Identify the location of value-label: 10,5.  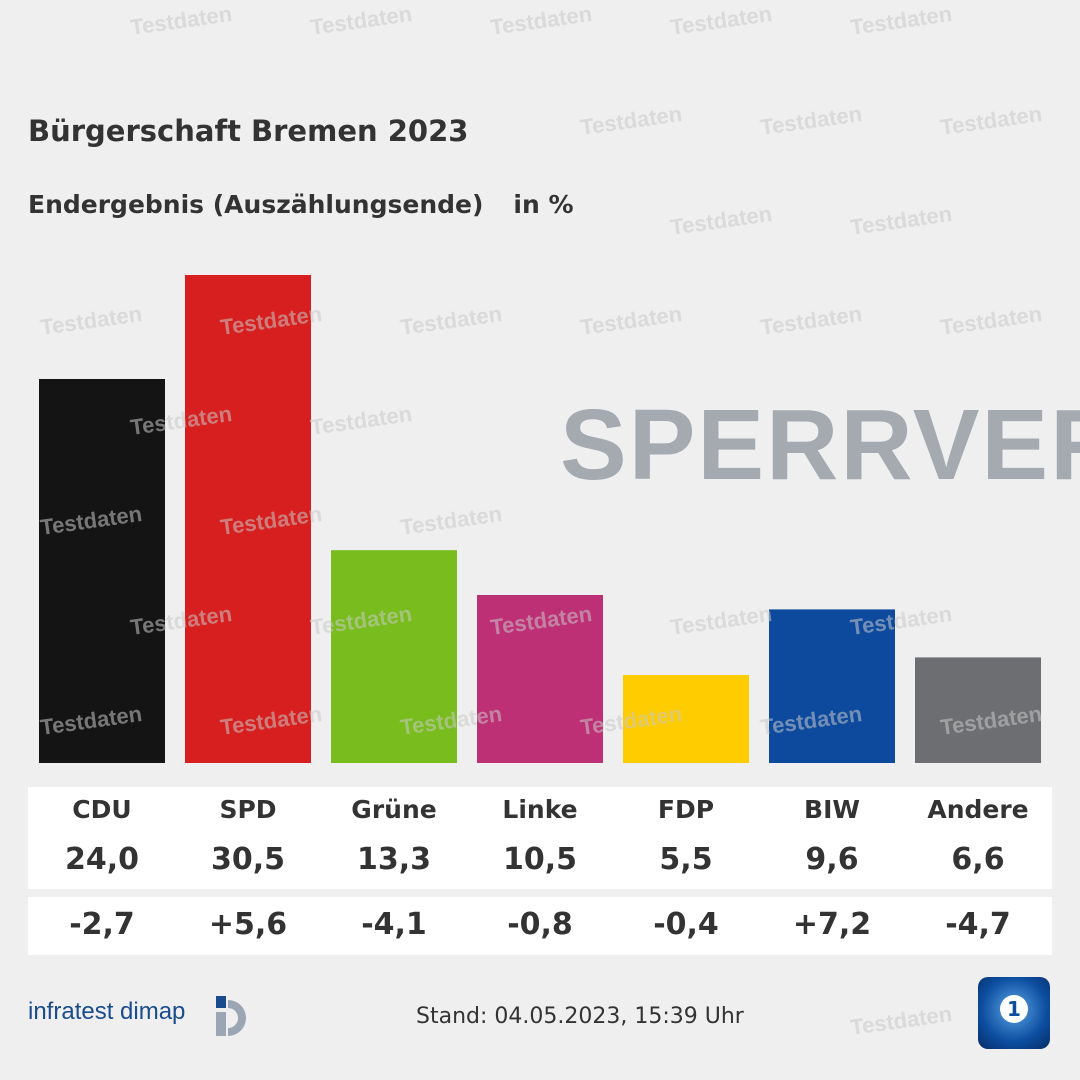
(540, 859).